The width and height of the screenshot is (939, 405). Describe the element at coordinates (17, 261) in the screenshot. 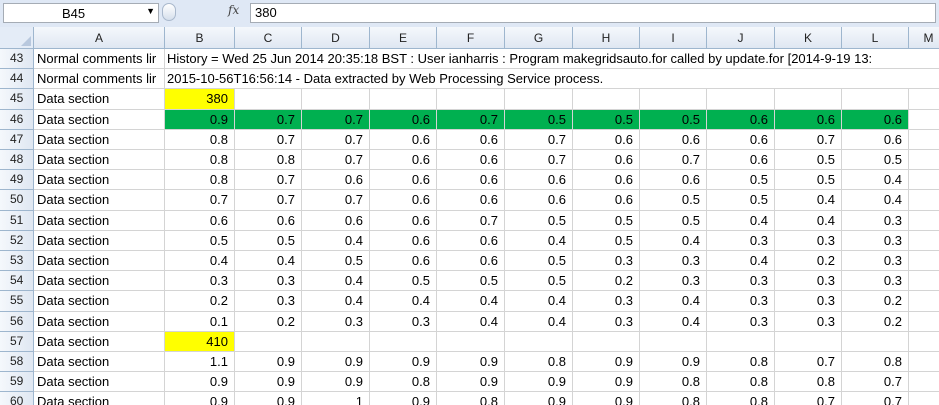

I see `row-header: 53` at that location.